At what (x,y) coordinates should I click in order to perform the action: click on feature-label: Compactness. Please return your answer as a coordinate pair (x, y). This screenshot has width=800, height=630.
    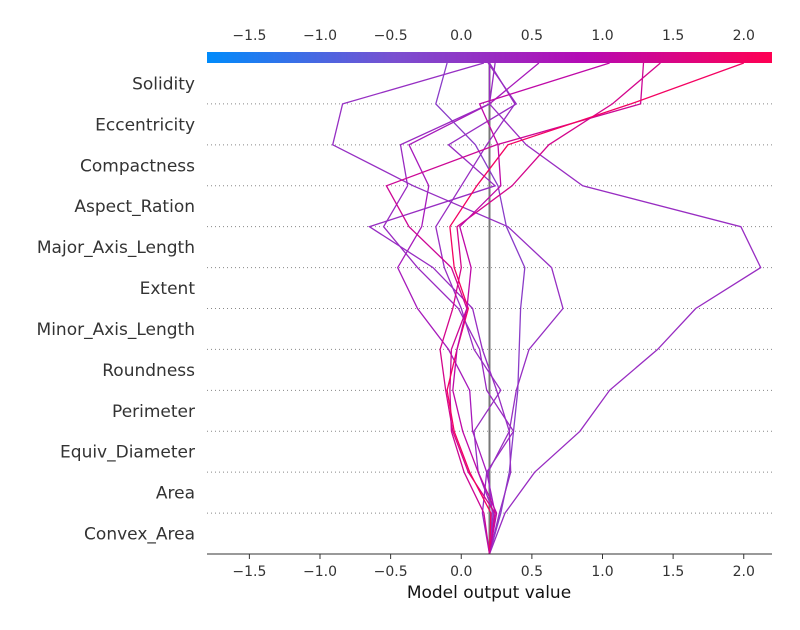
    Looking at the image, I should click on (137, 166).